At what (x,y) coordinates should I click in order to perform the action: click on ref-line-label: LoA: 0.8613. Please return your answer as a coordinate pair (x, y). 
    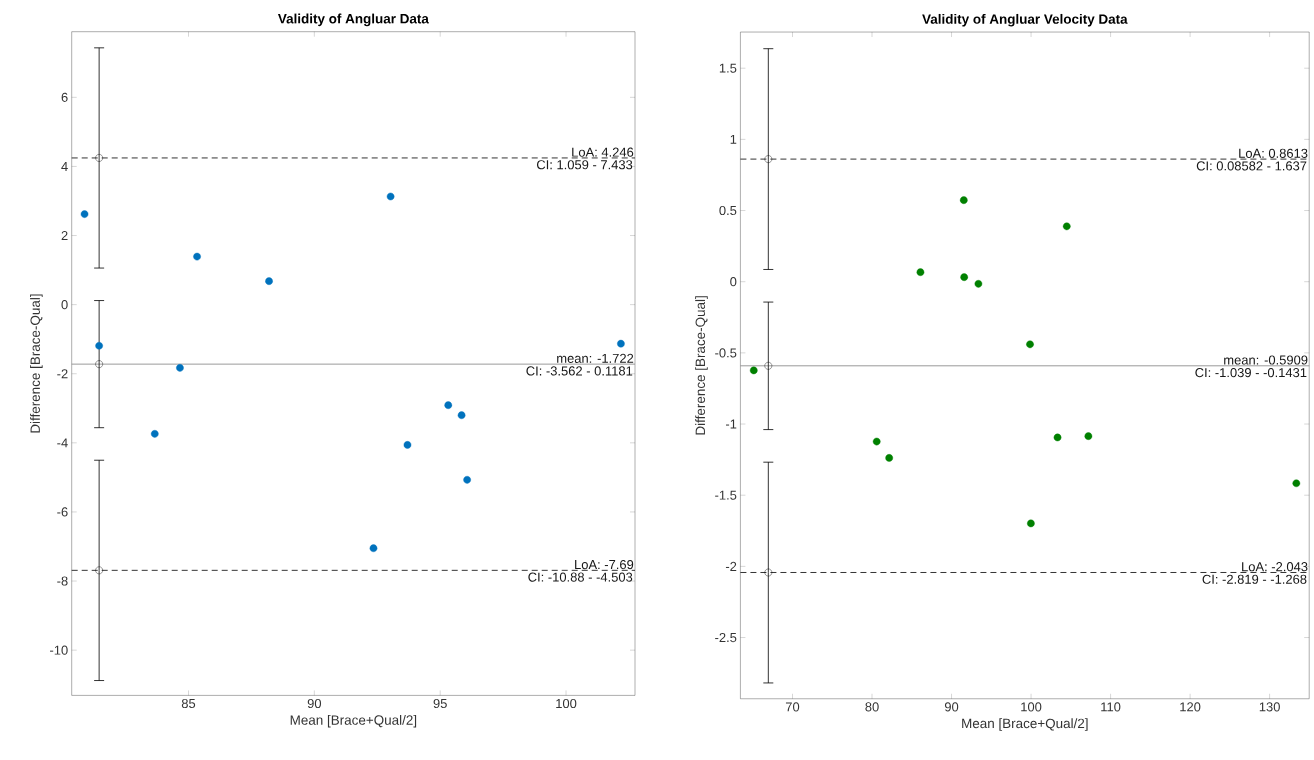
    Looking at the image, I should click on (1273, 153).